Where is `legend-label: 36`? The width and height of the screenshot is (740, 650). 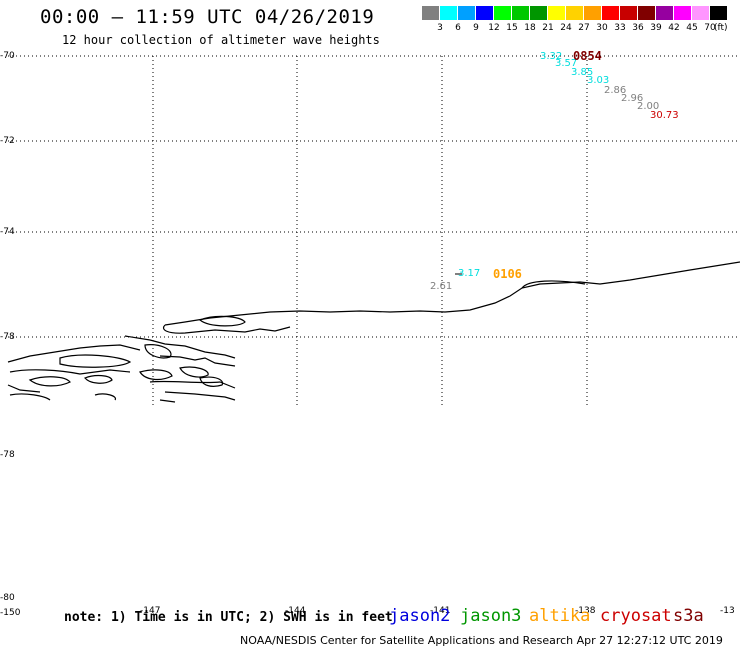 legend-label: 36 is located at coordinates (638, 28).